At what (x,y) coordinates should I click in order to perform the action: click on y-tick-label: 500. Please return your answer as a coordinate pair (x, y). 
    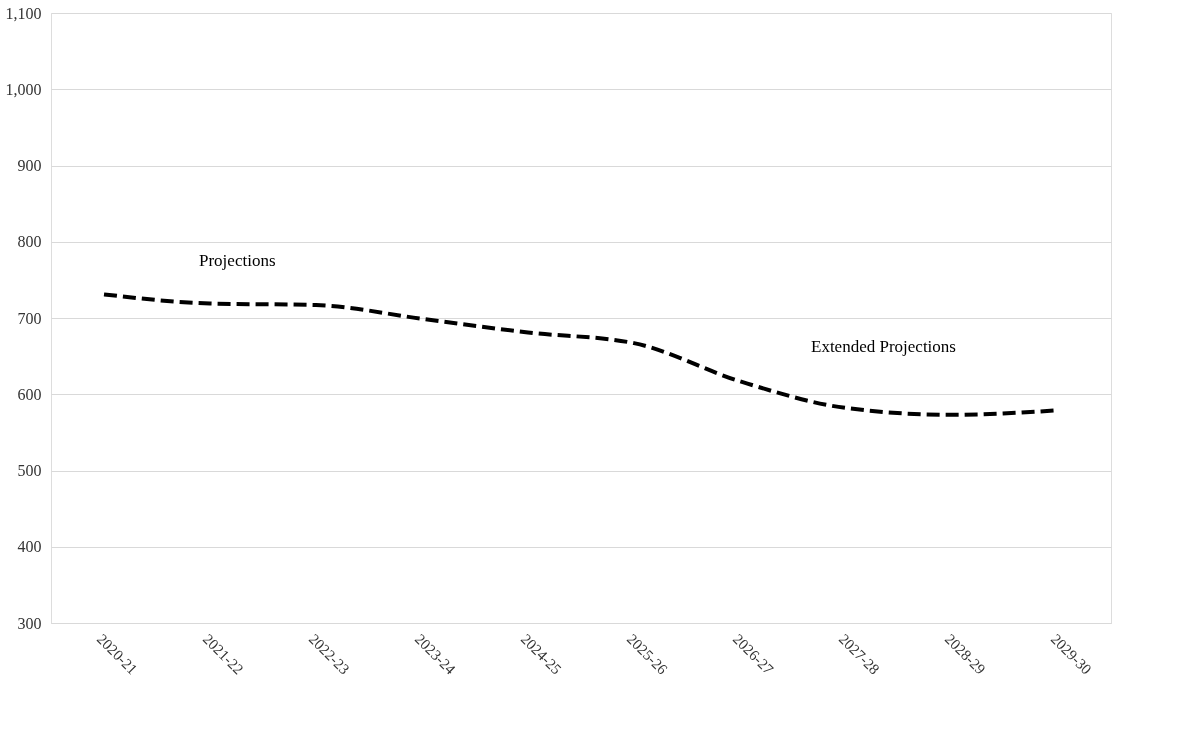
    Looking at the image, I should click on (29, 470).